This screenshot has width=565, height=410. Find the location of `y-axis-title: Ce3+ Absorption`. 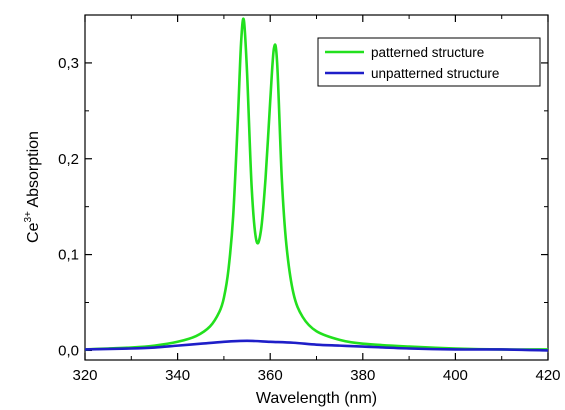

y-axis-title: Ce3+ Absorption is located at coordinates (32, 187).